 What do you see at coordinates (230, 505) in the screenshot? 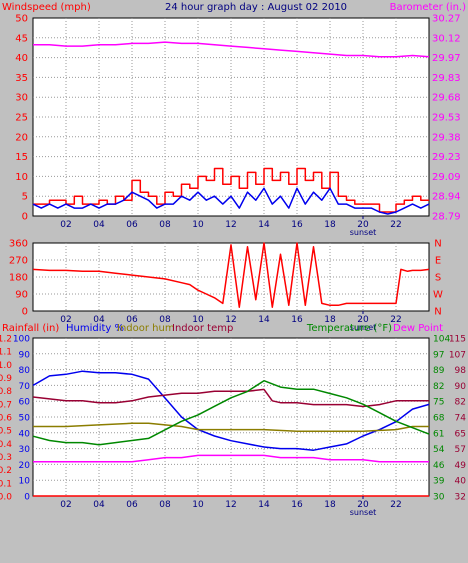
I see `thermo-x-tick-label: 12` at bounding box center [230, 505].